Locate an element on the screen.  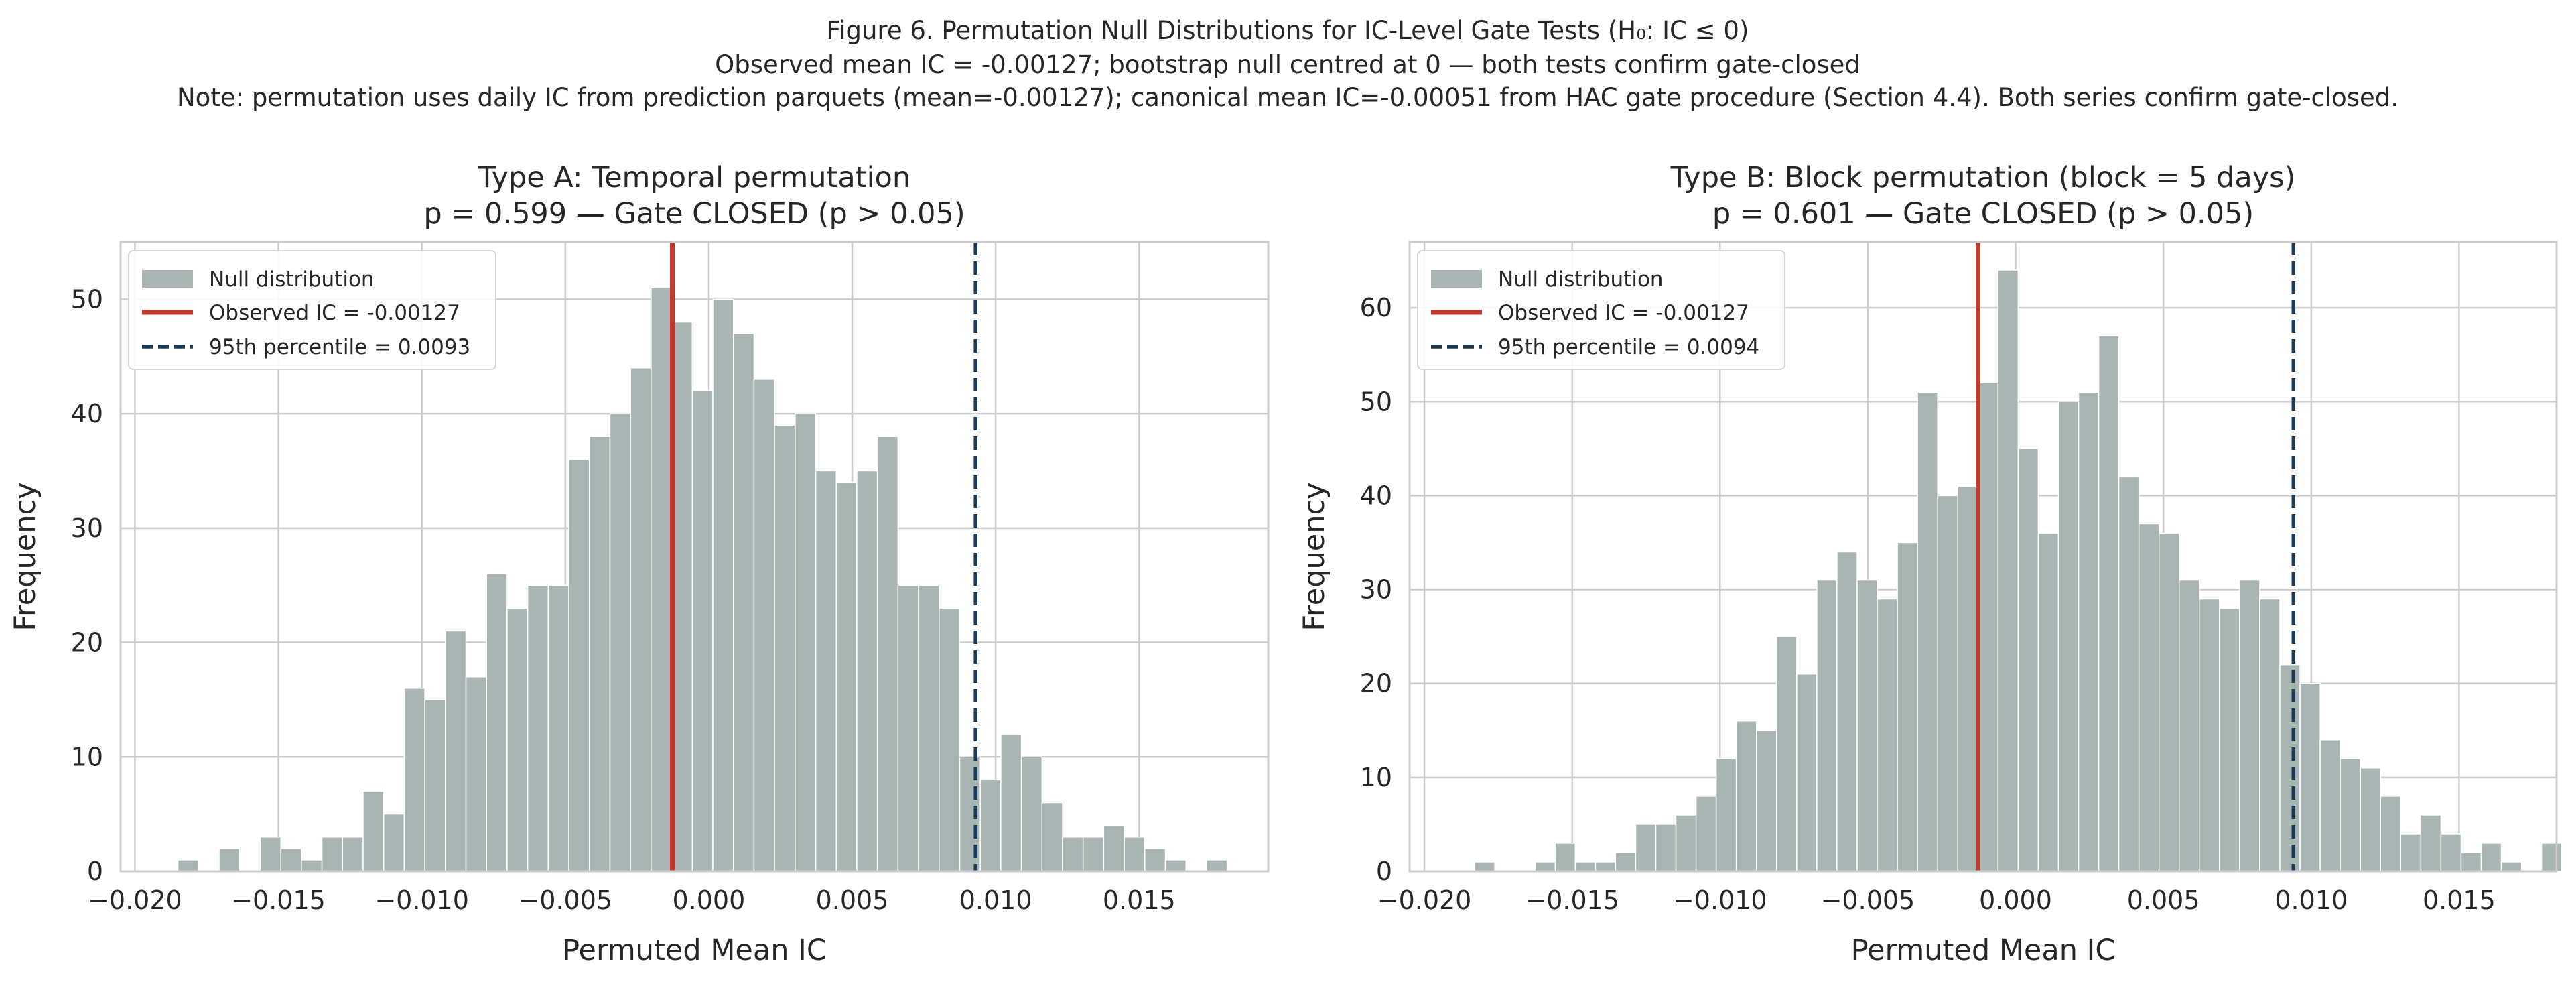
x-tick-label: 0.000 is located at coordinates (710, 900).